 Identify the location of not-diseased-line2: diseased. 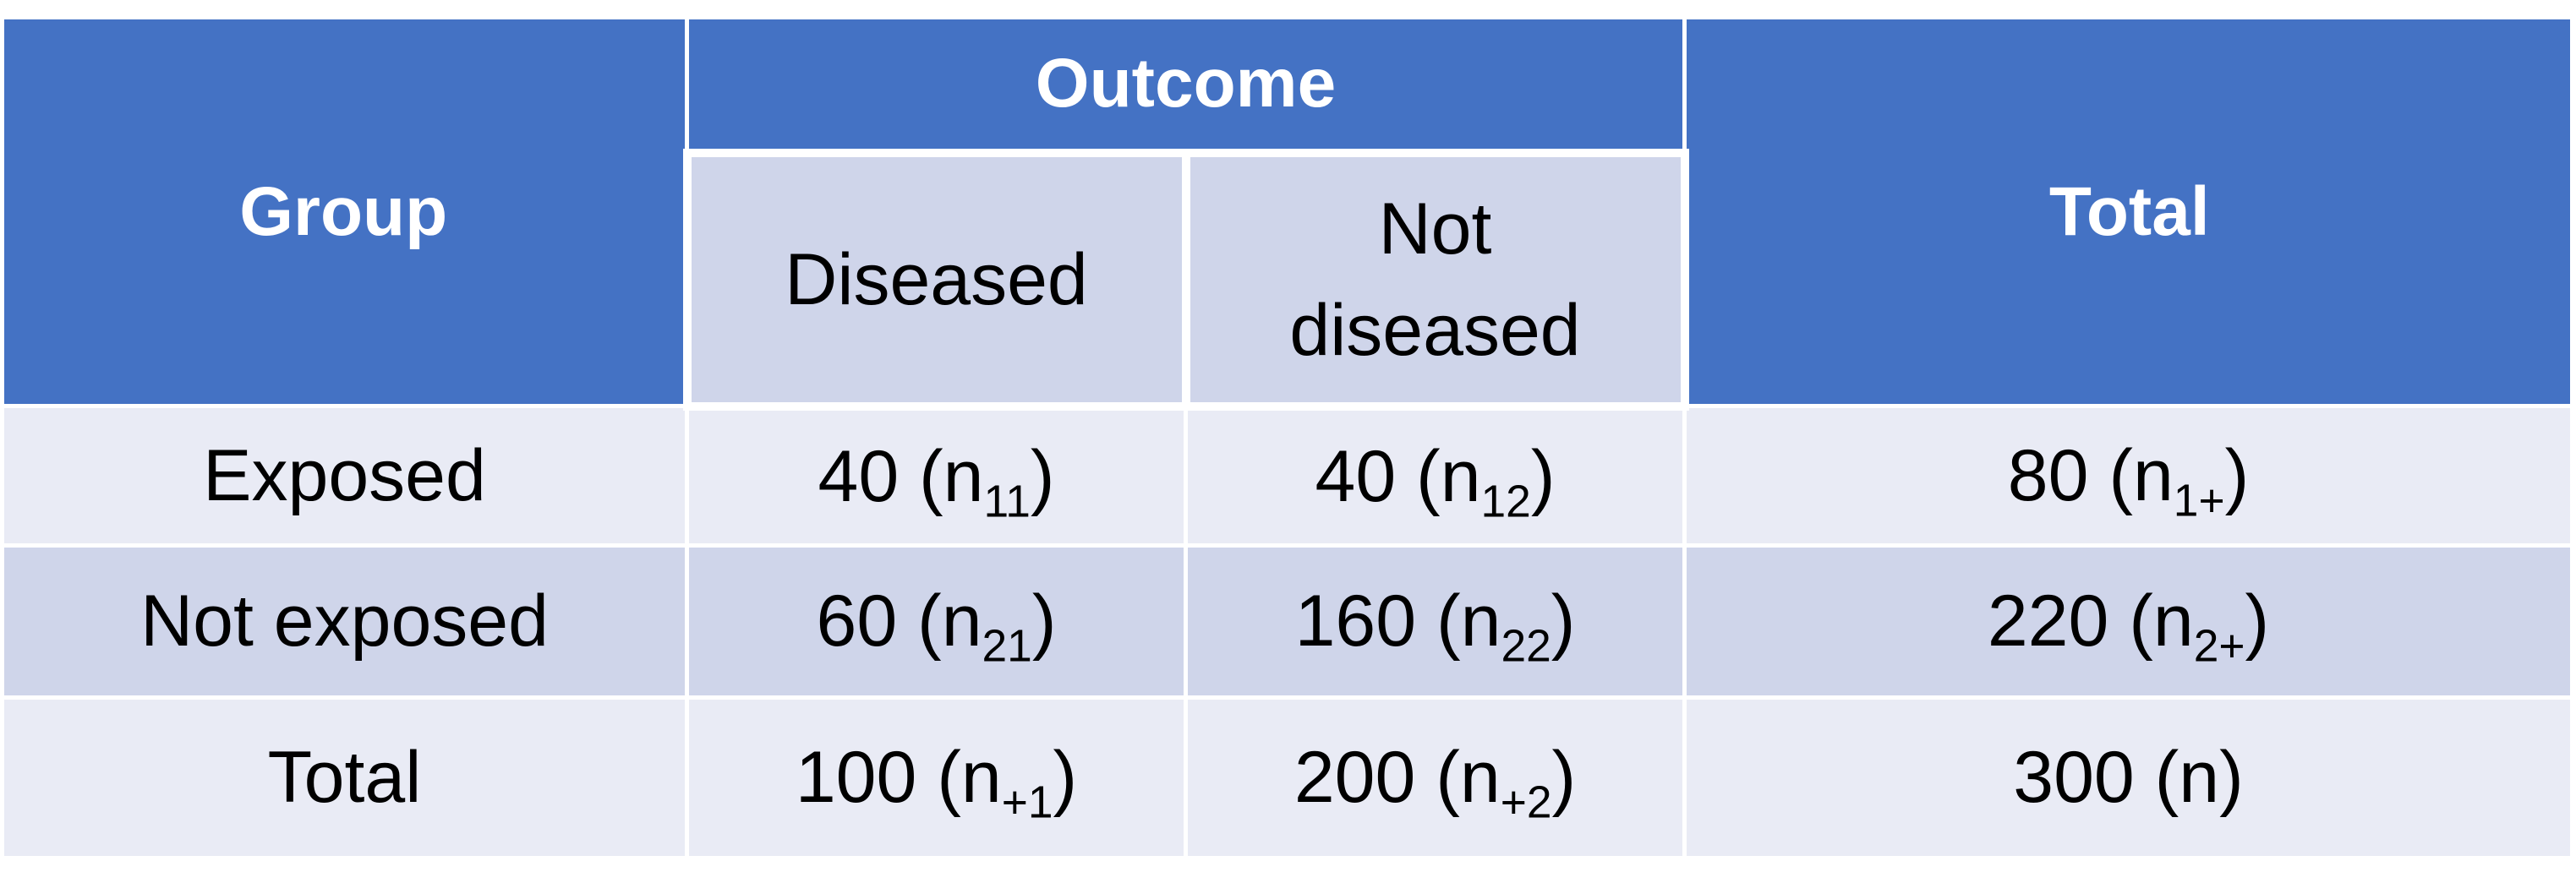
(1435, 330).